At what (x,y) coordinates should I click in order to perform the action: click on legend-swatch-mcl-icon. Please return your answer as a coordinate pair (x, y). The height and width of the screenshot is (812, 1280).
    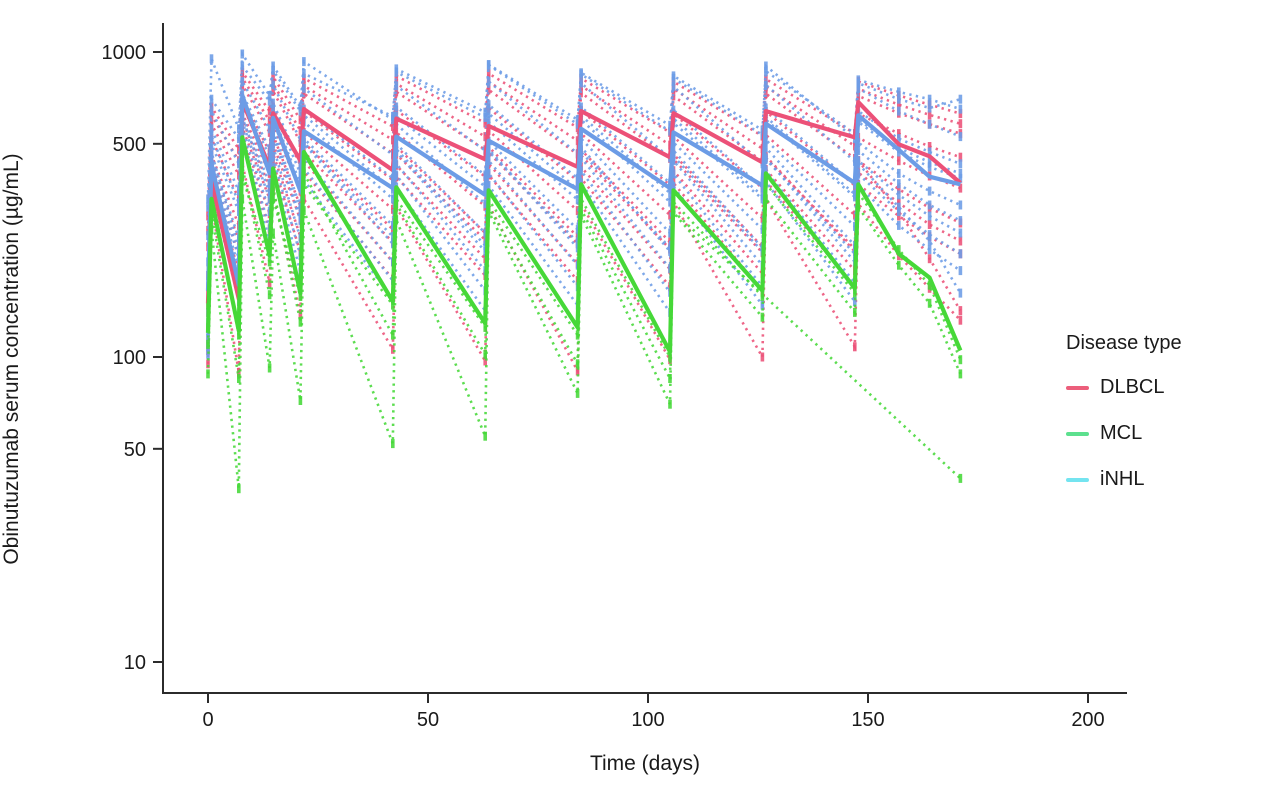
    Looking at the image, I should click on (1077, 433).